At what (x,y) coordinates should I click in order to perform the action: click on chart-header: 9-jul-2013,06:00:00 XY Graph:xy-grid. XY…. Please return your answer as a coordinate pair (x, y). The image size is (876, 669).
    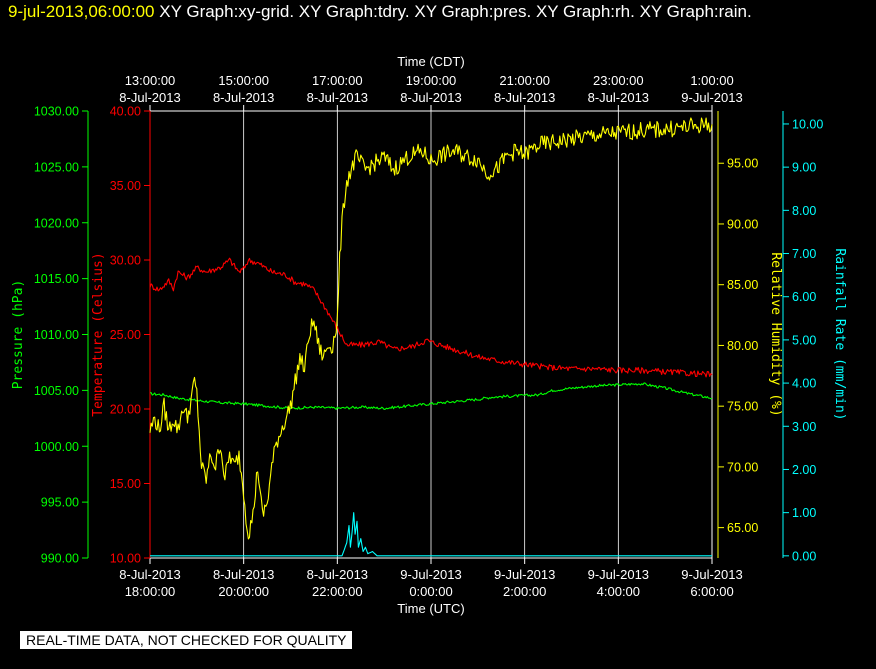
    Looking at the image, I should click on (380, 12).